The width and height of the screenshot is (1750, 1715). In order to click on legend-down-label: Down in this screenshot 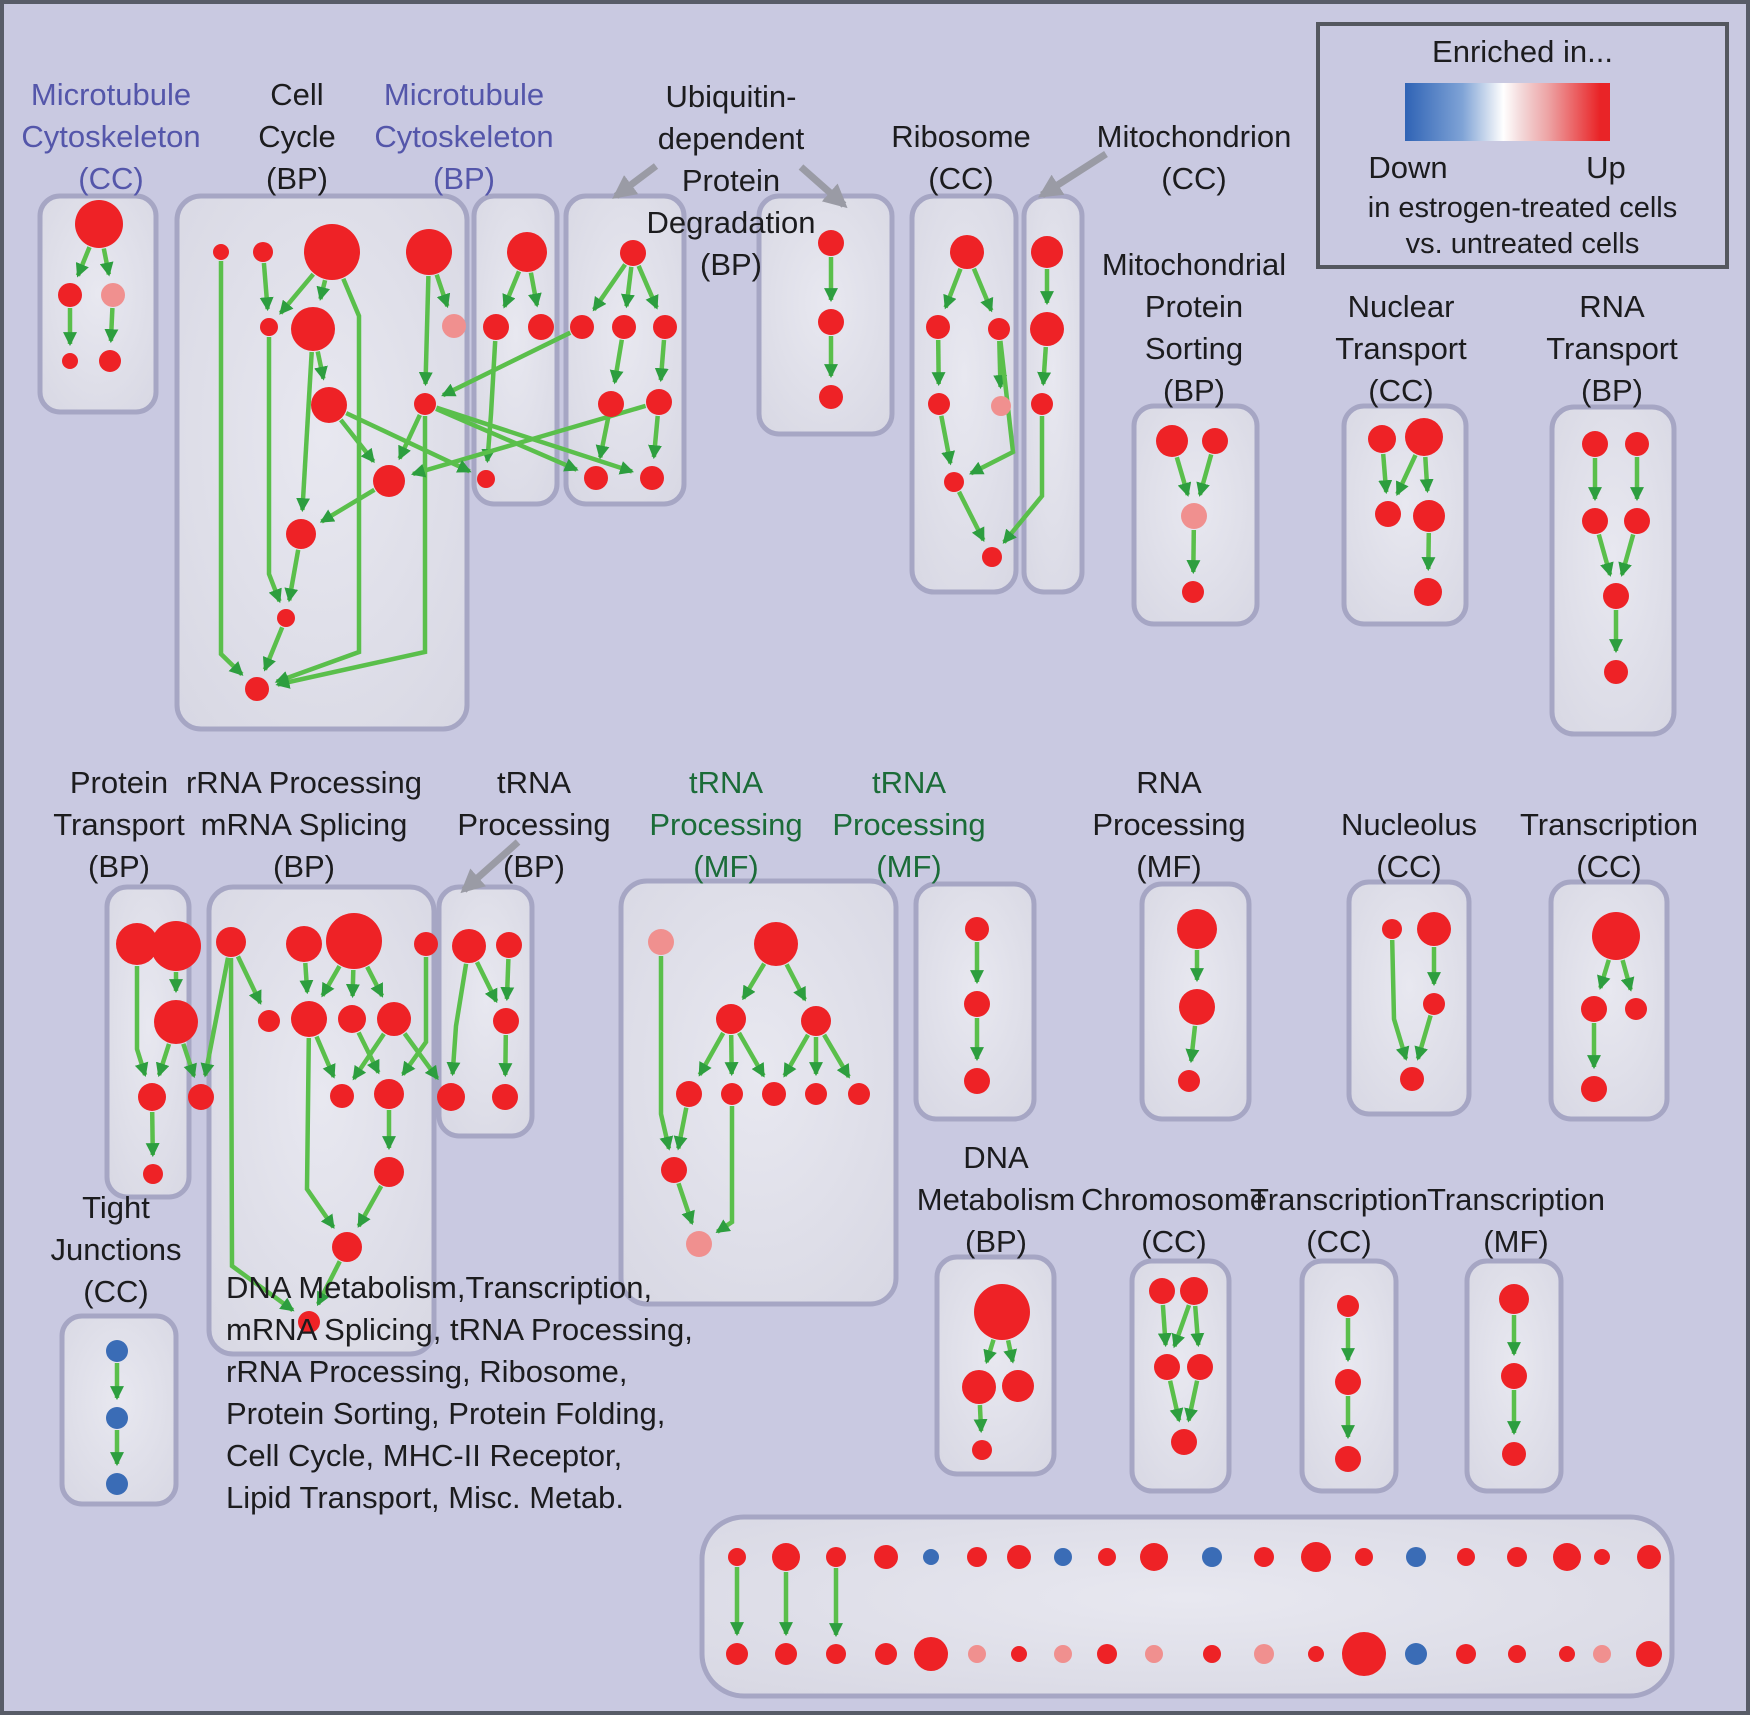, I will do `click(1408, 167)`.